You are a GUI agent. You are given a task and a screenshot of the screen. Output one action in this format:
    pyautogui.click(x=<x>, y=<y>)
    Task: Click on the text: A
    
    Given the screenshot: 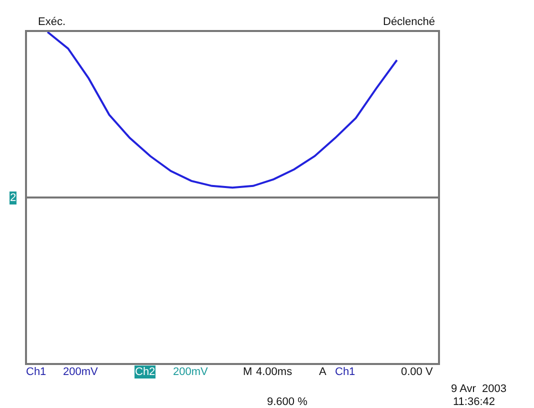 What is the action you would take?
    pyautogui.click(x=323, y=372)
    